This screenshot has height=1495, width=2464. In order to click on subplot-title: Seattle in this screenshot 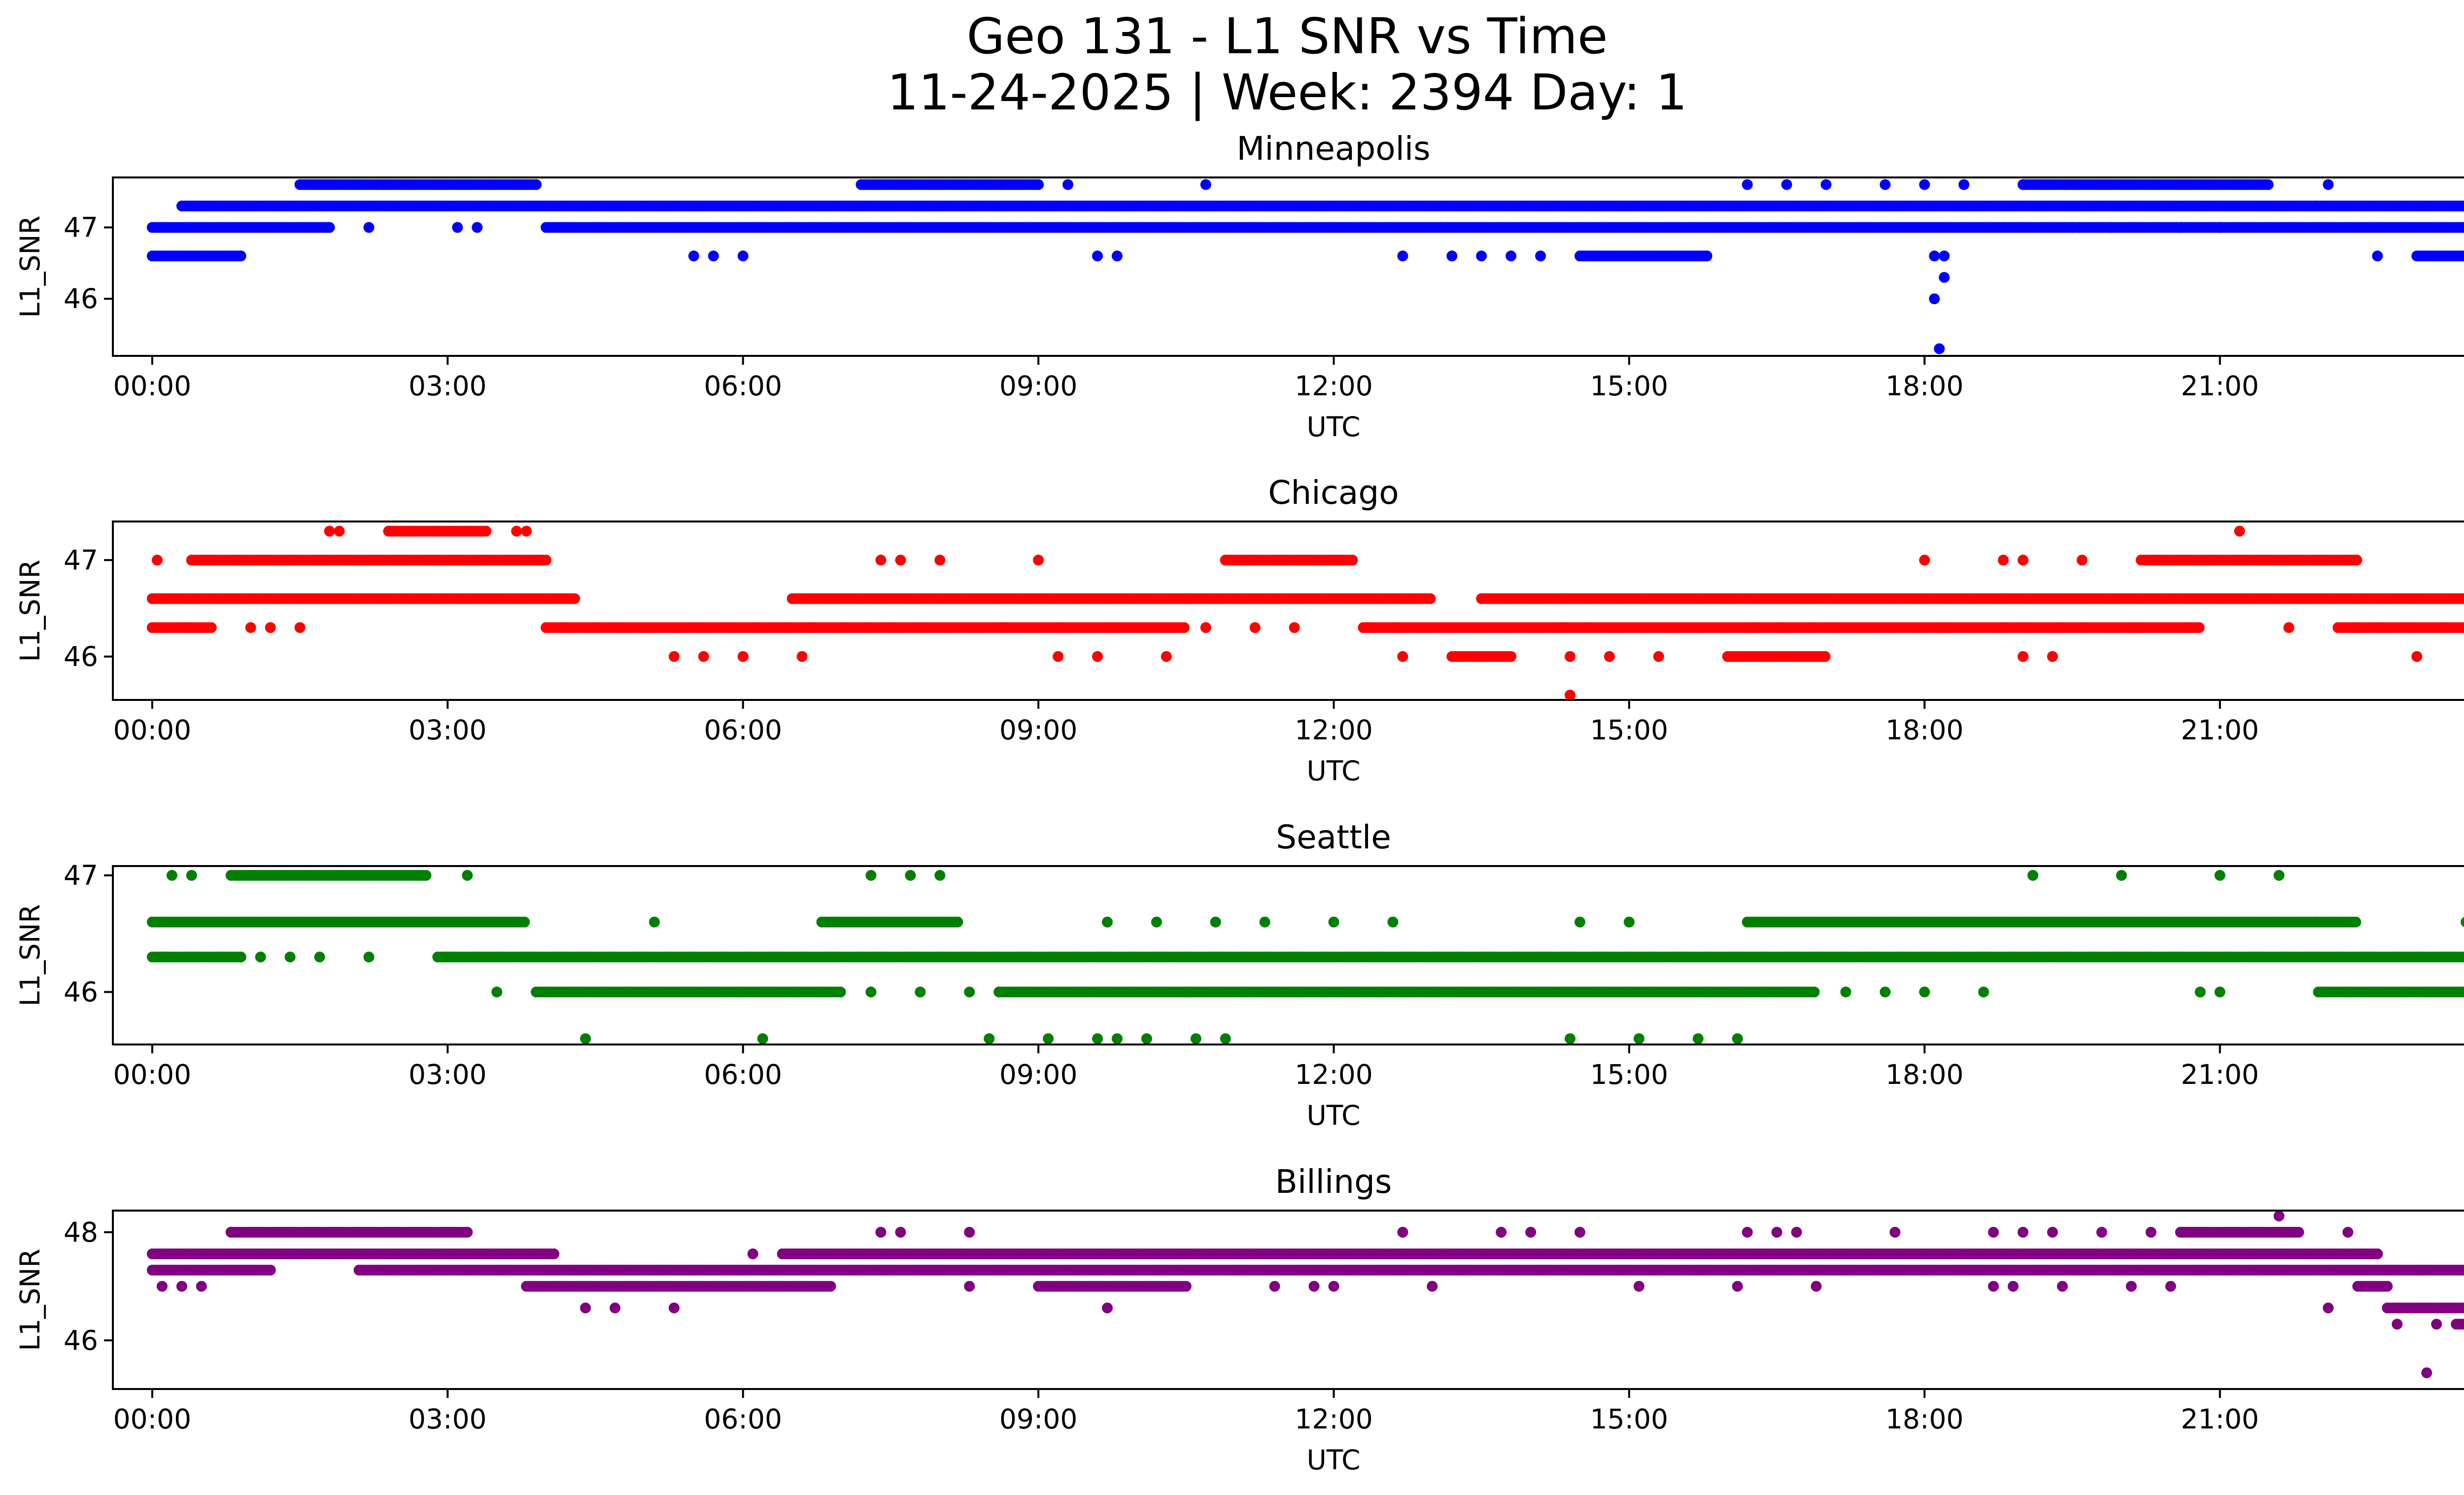, I will do `click(1333, 837)`.